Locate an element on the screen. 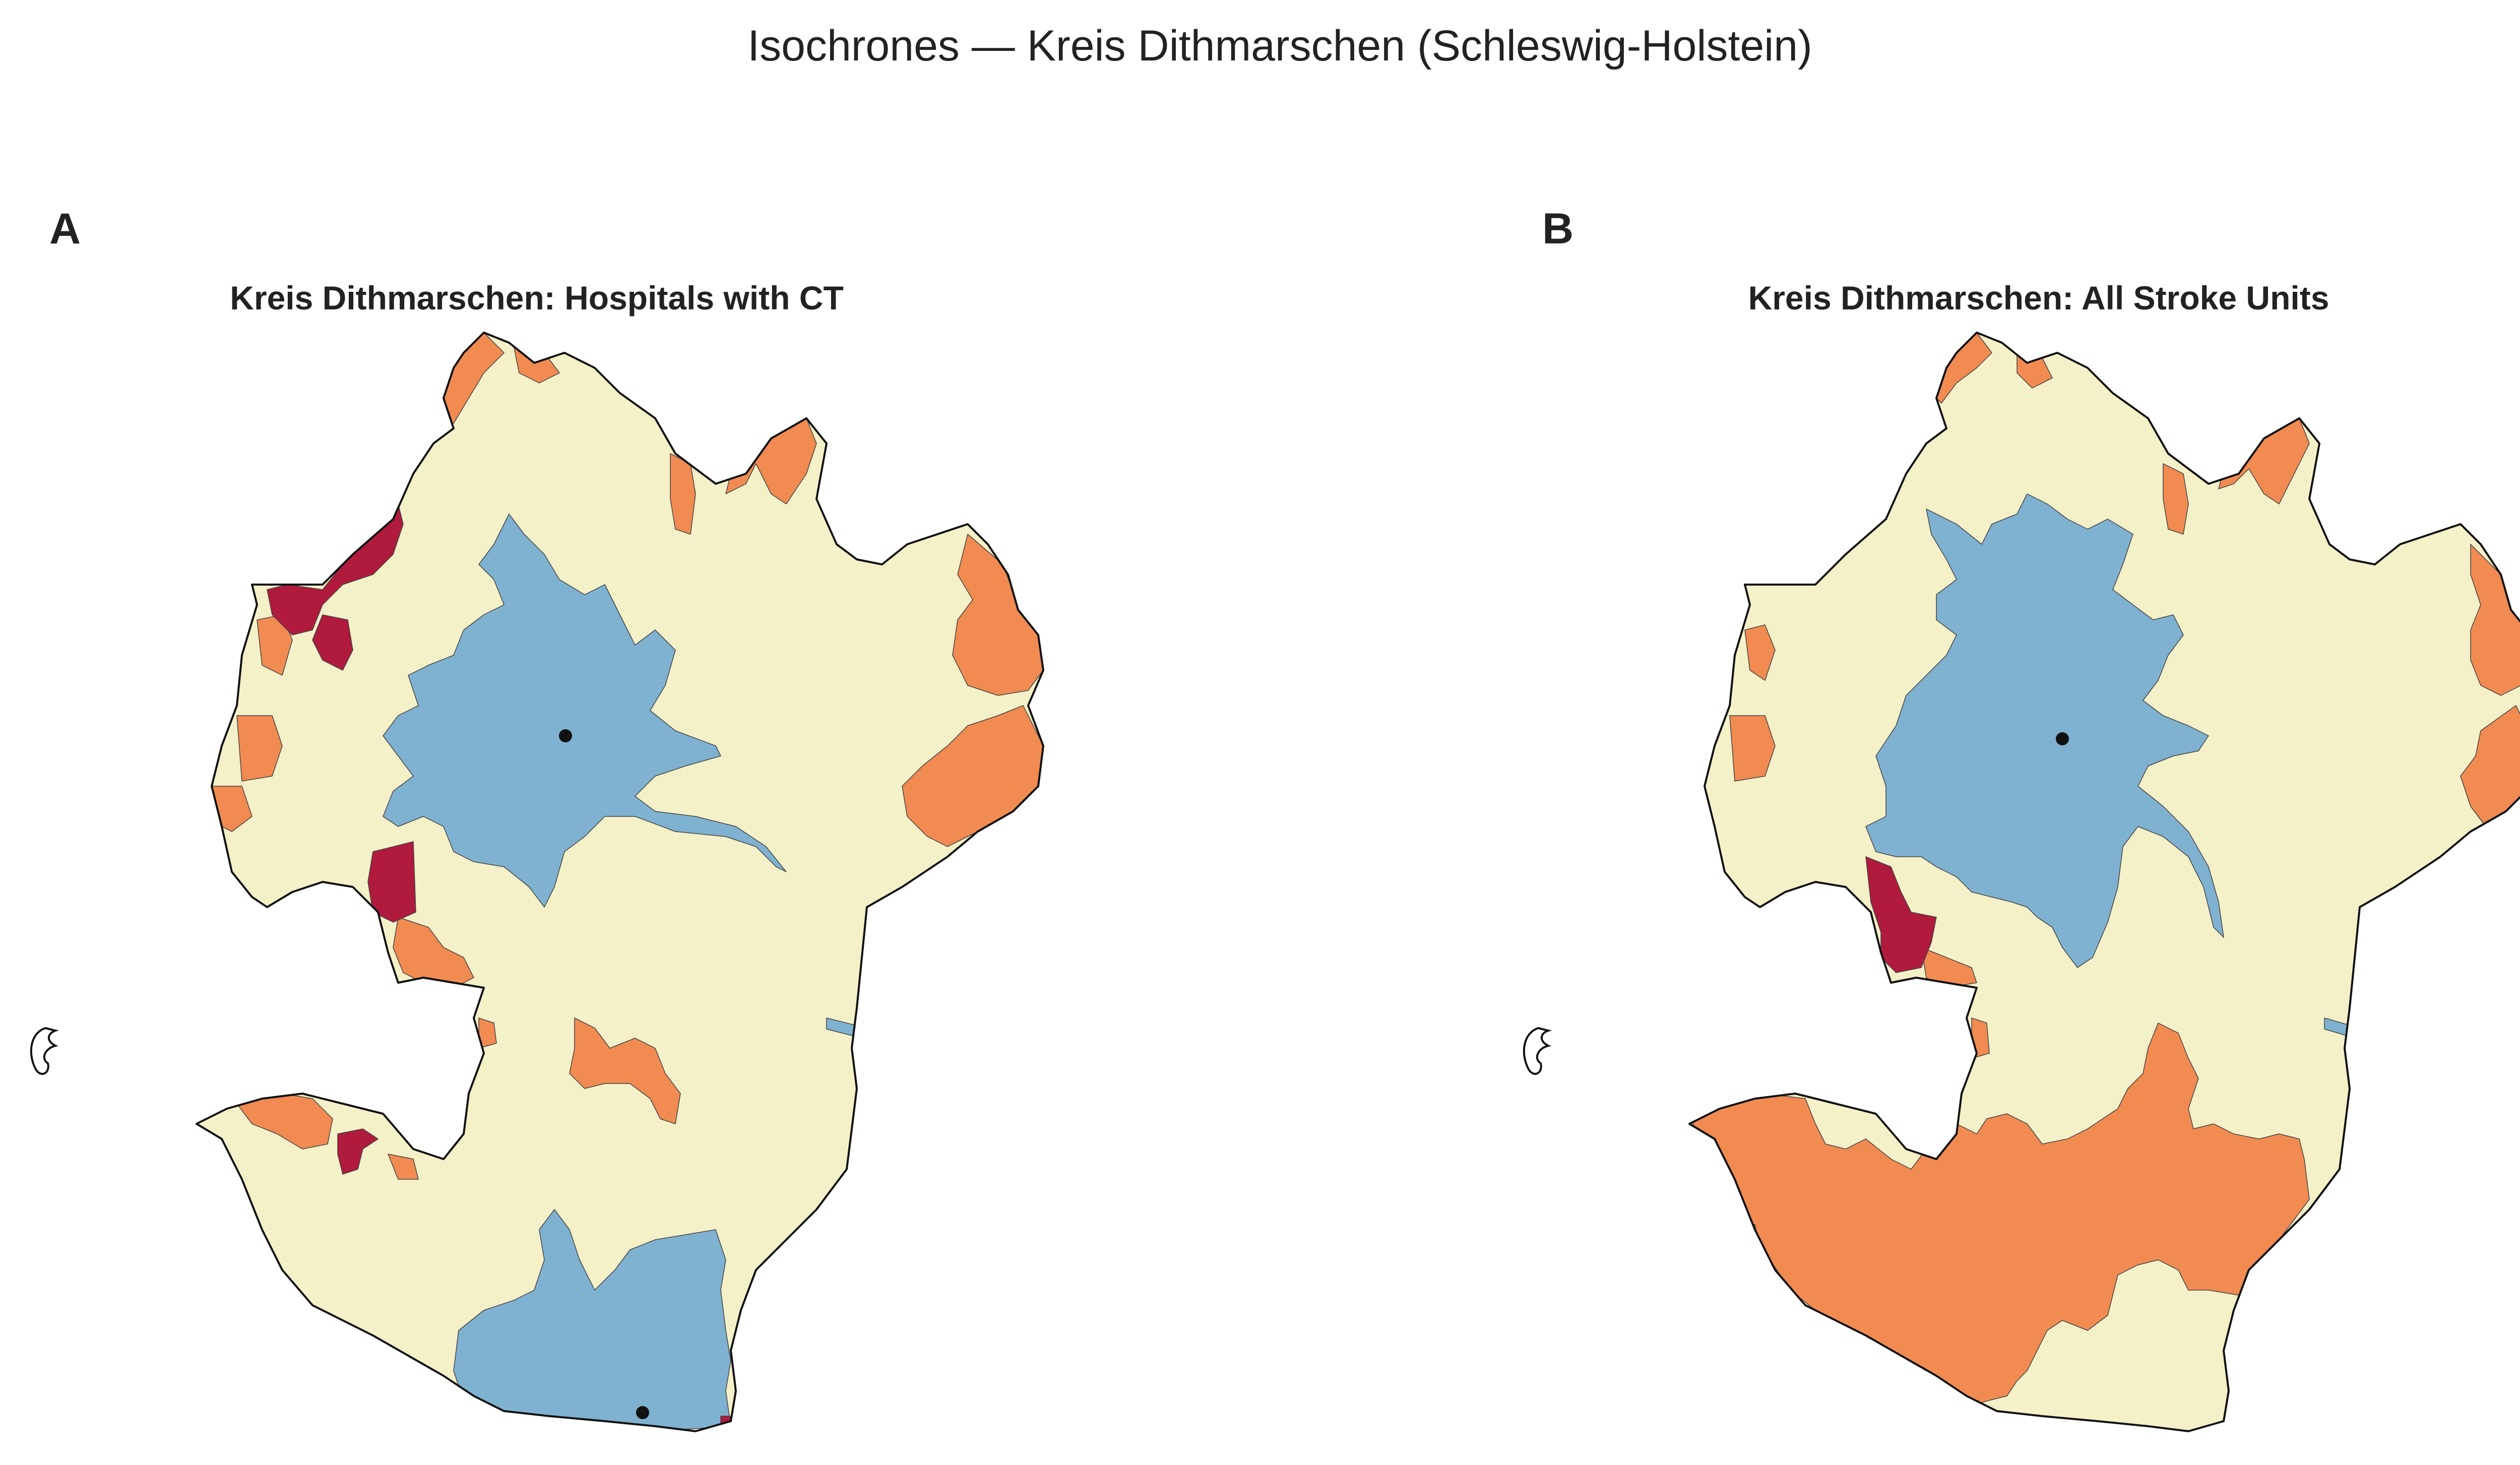 This screenshot has width=2520, height=1465. panel-b-zone-1-catchment is located at coordinates (2045, 730).